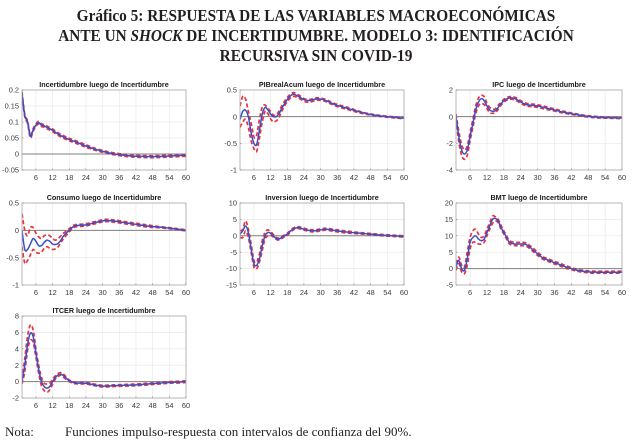 The width and height of the screenshot is (632, 447). What do you see at coordinates (19, 431) in the screenshot?
I see `note-label: Nota:` at bounding box center [19, 431].